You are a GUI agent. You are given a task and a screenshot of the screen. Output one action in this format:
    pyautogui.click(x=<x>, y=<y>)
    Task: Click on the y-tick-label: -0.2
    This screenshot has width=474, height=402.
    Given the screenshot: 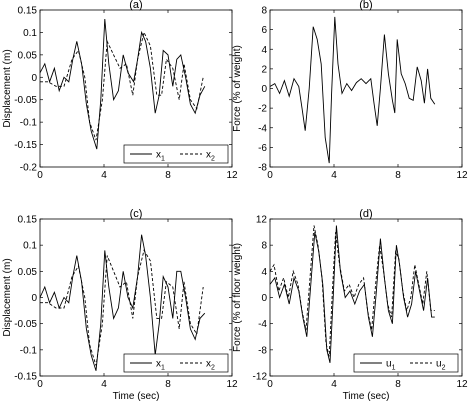 What is the action you would take?
    pyautogui.click(x=29, y=168)
    